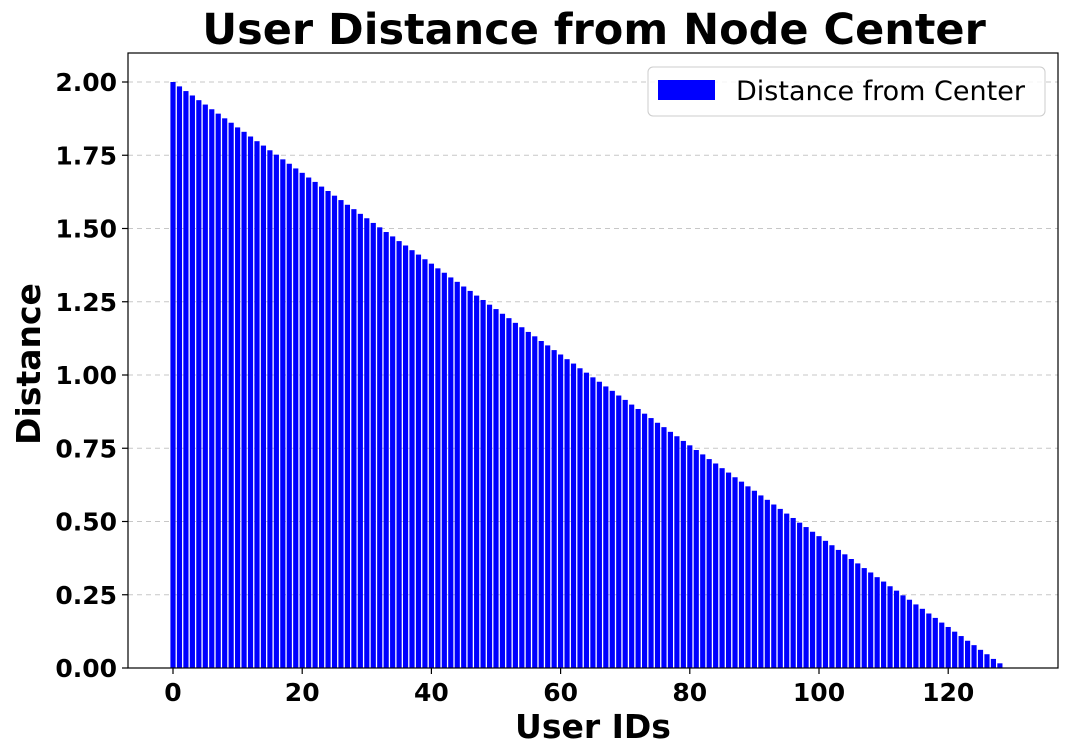 Image resolution: width=1068 pixels, height=756 pixels. I want to click on x-axis-label: User IDs, so click(593, 726).